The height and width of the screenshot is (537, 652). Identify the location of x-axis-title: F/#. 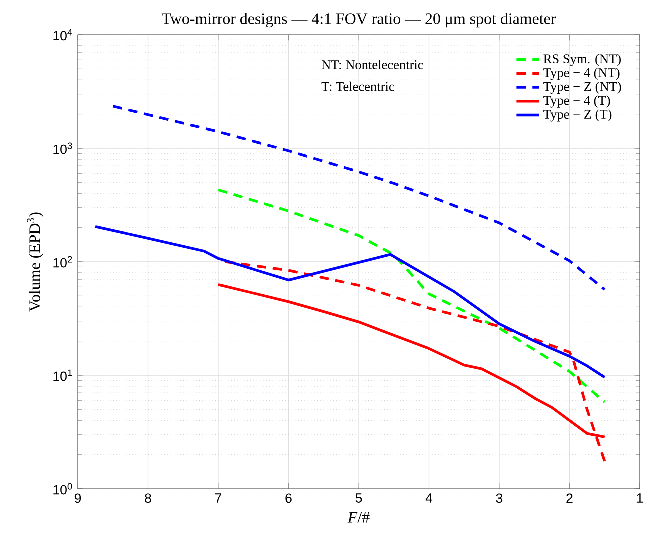
(359, 517).